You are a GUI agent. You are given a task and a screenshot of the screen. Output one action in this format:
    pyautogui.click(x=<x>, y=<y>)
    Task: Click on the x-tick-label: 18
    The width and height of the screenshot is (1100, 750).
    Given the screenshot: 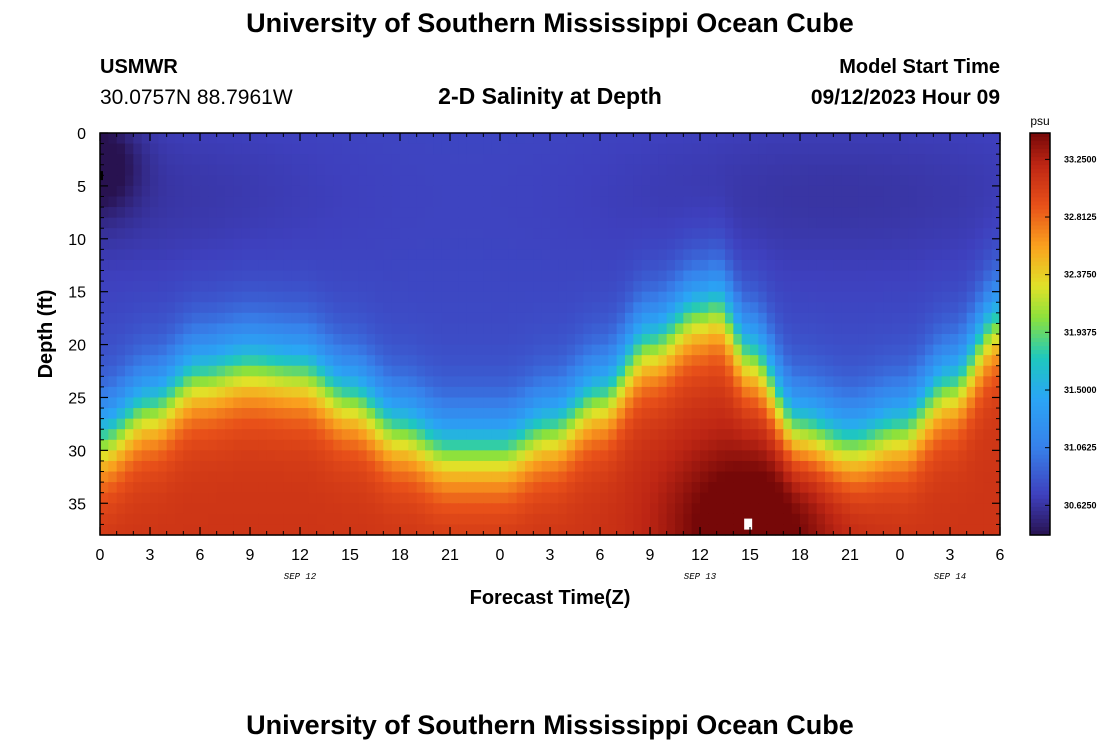 What is the action you would take?
    pyautogui.click(x=800, y=555)
    